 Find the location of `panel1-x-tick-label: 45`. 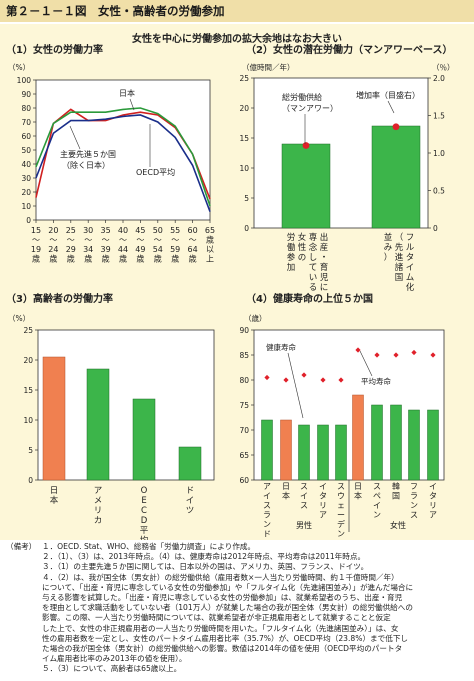

panel1-x-tick-label: 45 is located at coordinates (140, 230).